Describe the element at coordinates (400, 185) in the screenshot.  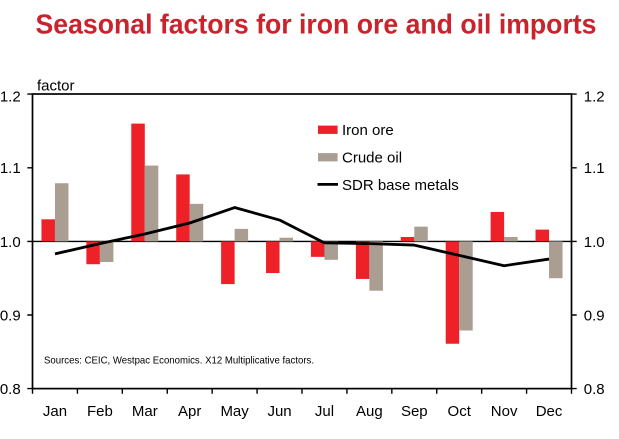
I see `svg-text: SDR base metals` at that location.